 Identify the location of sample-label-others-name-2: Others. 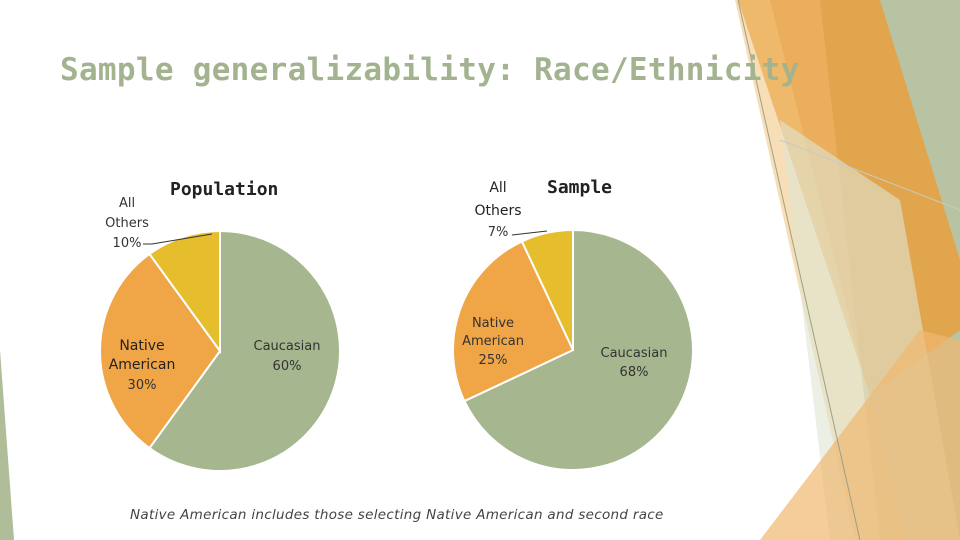
(497, 211).